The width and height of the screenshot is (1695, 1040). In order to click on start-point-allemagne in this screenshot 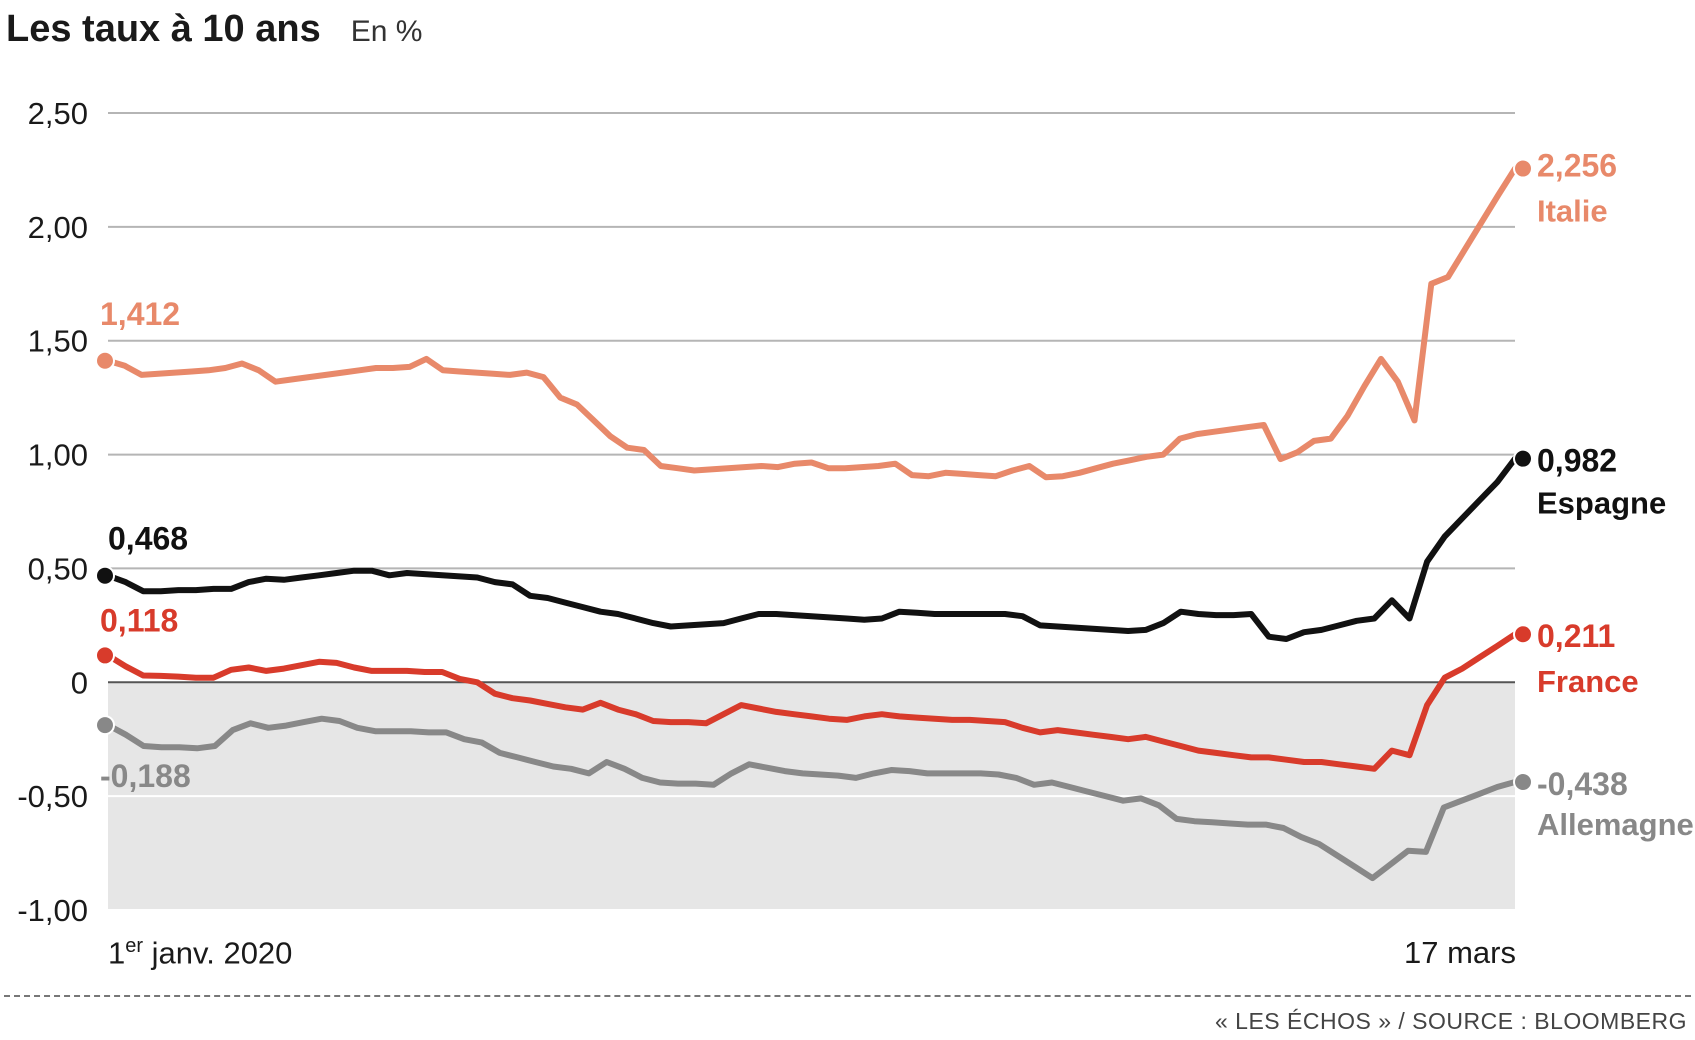, I will do `click(105, 725)`.